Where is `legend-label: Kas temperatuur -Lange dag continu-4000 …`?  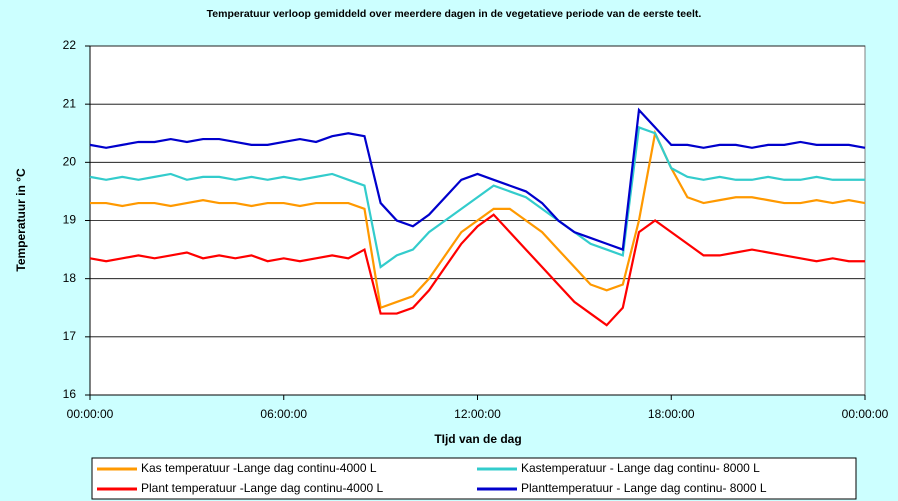
legend-label: Kas temperatuur -Lange dag continu-4000 … is located at coordinates (259, 468).